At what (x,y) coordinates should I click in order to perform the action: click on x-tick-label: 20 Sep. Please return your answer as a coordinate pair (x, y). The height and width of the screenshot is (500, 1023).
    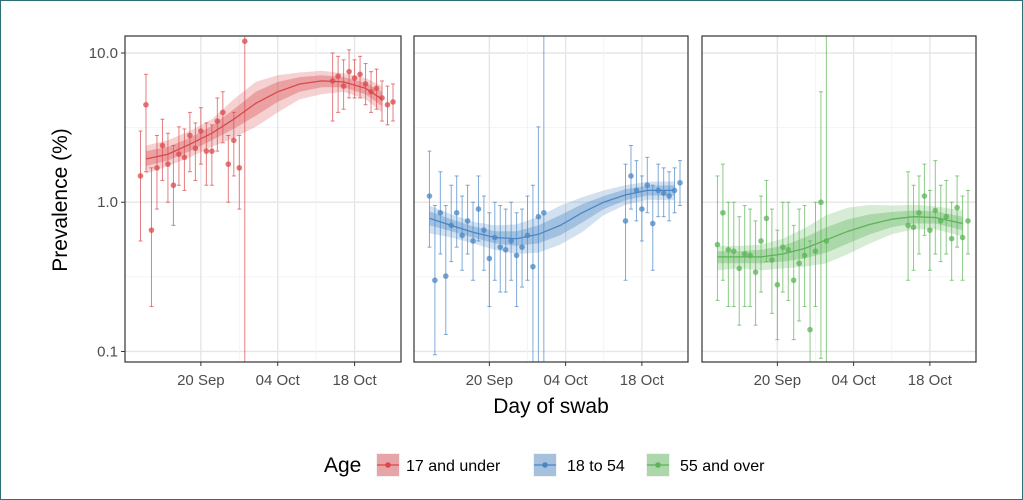
    Looking at the image, I should click on (201, 380).